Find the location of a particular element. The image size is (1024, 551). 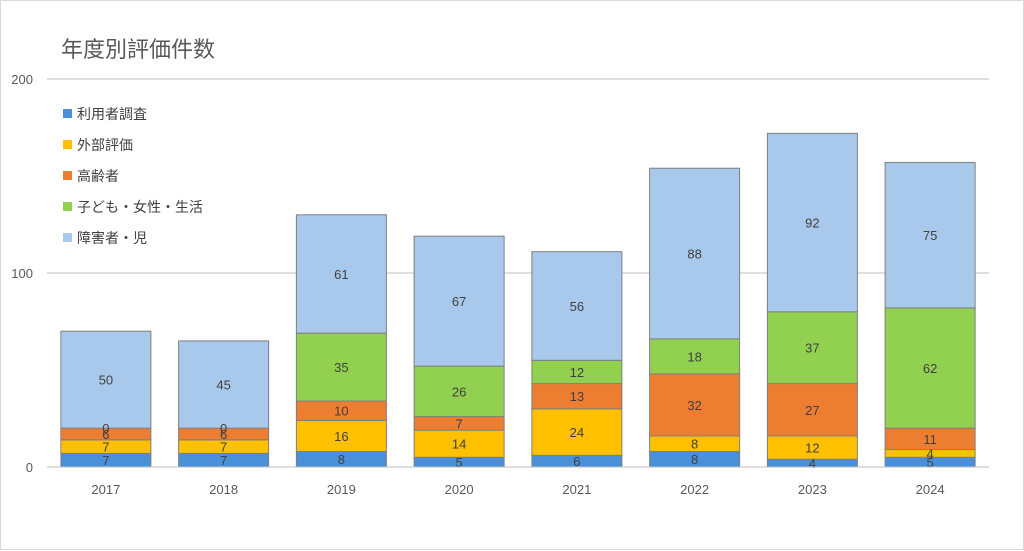

data-label: 26 is located at coordinates (459, 391).